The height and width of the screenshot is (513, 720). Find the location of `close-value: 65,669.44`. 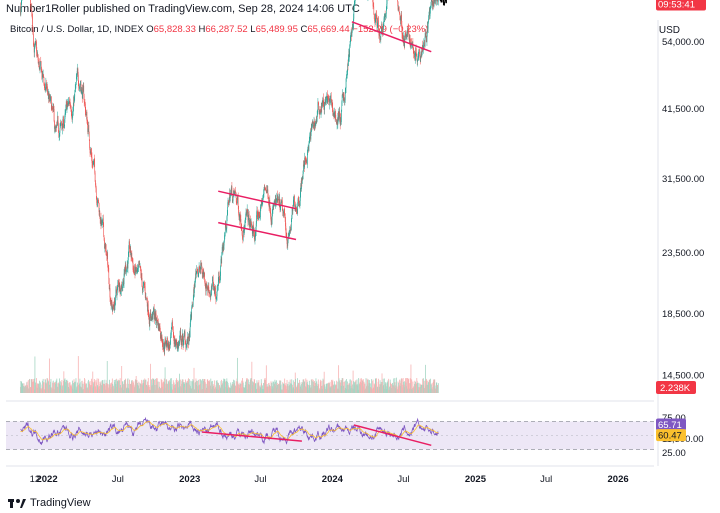

close-value: 65,669.44 is located at coordinates (328, 29).